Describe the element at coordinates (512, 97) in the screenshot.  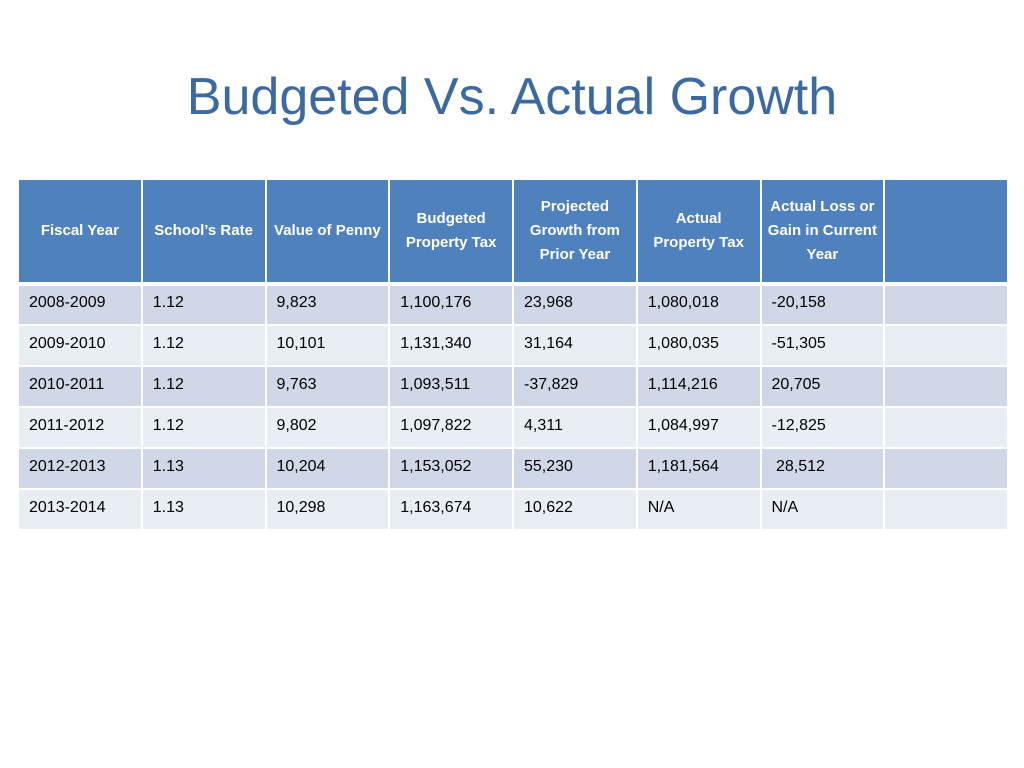
I see `slide-title: Budgeted Vs. Actual Growth` at that location.